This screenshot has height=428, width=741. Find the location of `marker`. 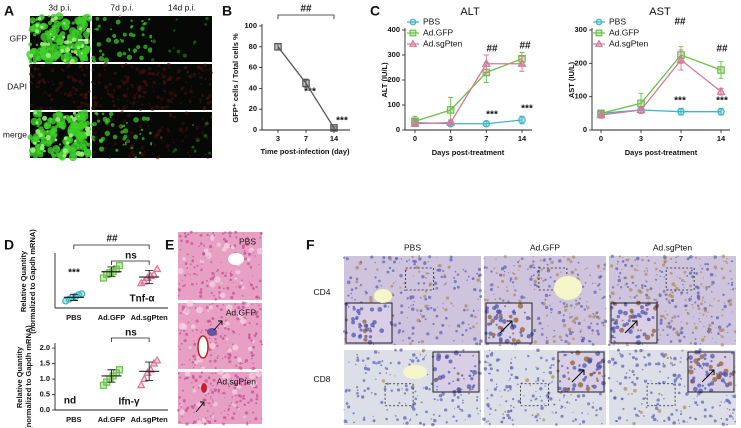

marker is located at coordinates (157, 268).